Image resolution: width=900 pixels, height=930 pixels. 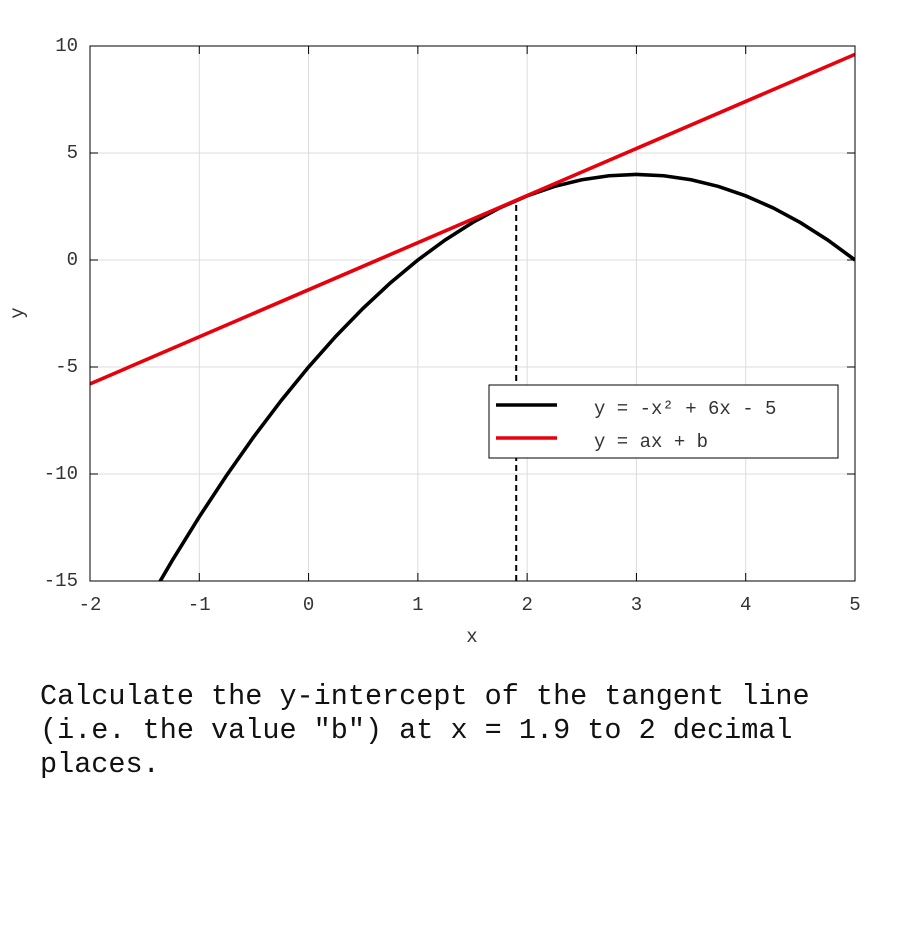 What do you see at coordinates (417, 605) in the screenshot?
I see `x-tick-label: 1` at bounding box center [417, 605].